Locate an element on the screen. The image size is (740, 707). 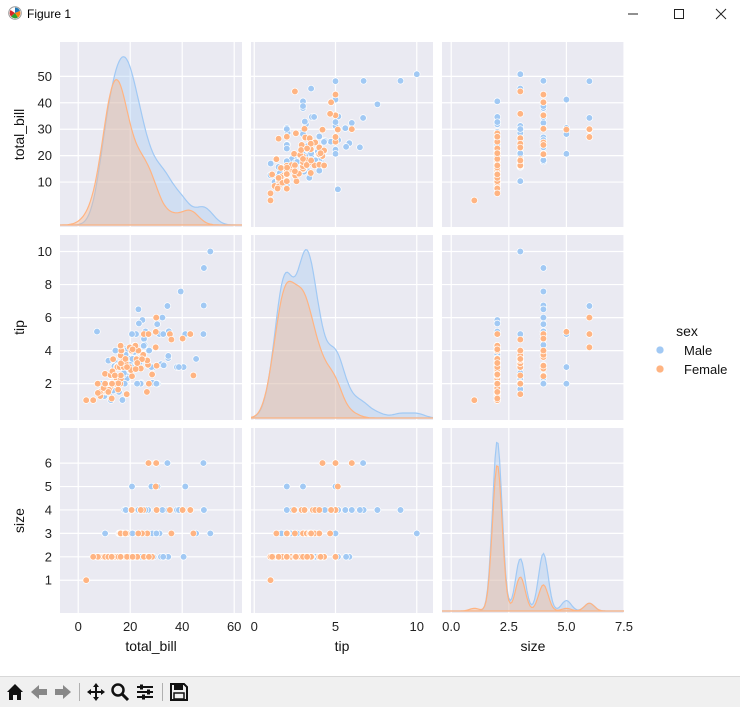
subplot-size-vs-tip is located at coordinates (342, 520).